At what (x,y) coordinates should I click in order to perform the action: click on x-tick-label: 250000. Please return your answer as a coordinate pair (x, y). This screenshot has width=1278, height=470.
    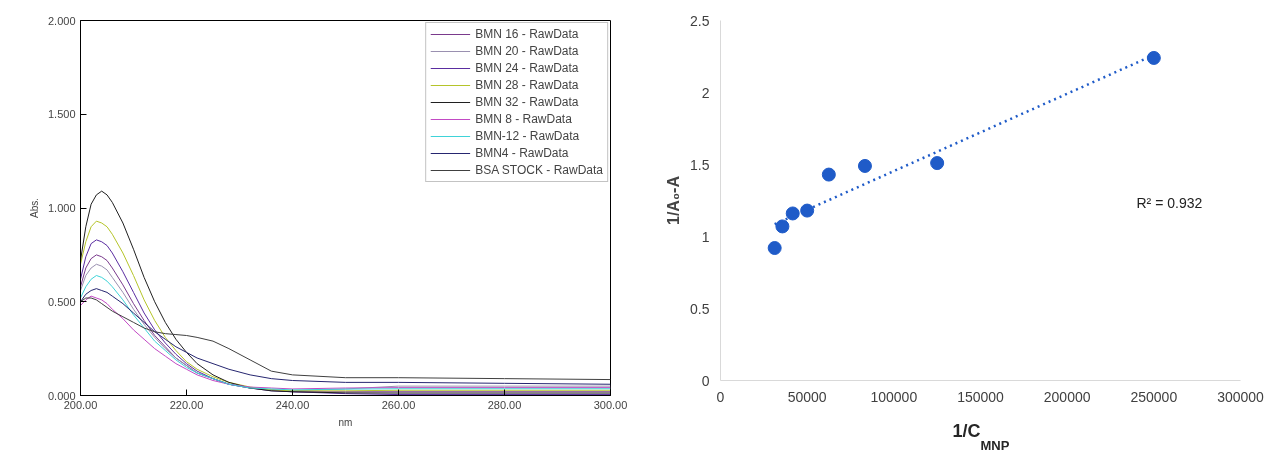
    Looking at the image, I should click on (1154, 396).